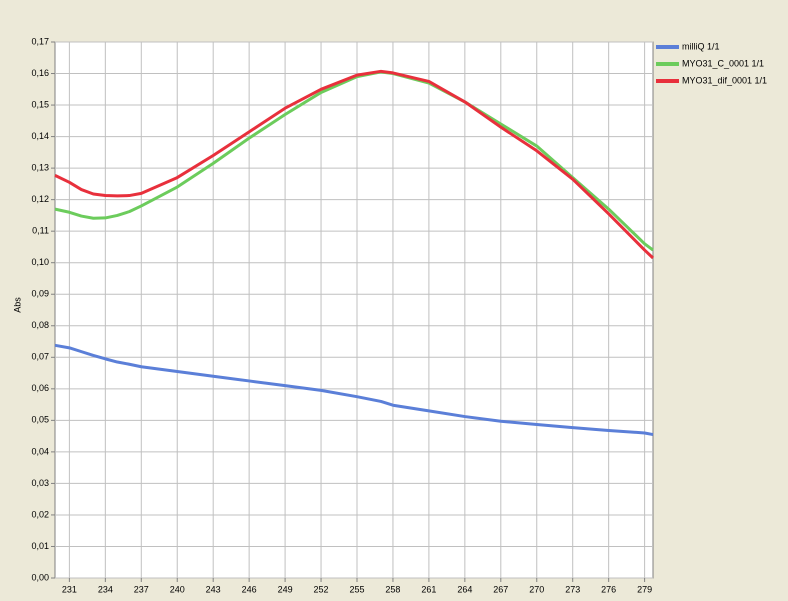 This screenshot has width=788, height=601. What do you see at coordinates (536, 589) in the screenshot?
I see `x-tick-label: 270` at bounding box center [536, 589].